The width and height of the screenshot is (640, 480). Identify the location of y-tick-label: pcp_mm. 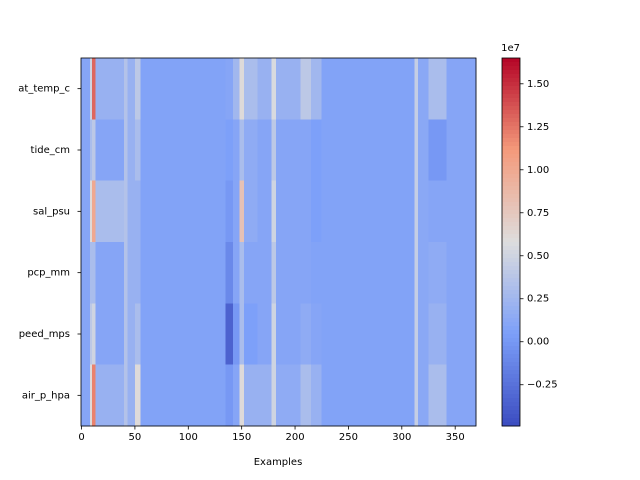
(48, 273).